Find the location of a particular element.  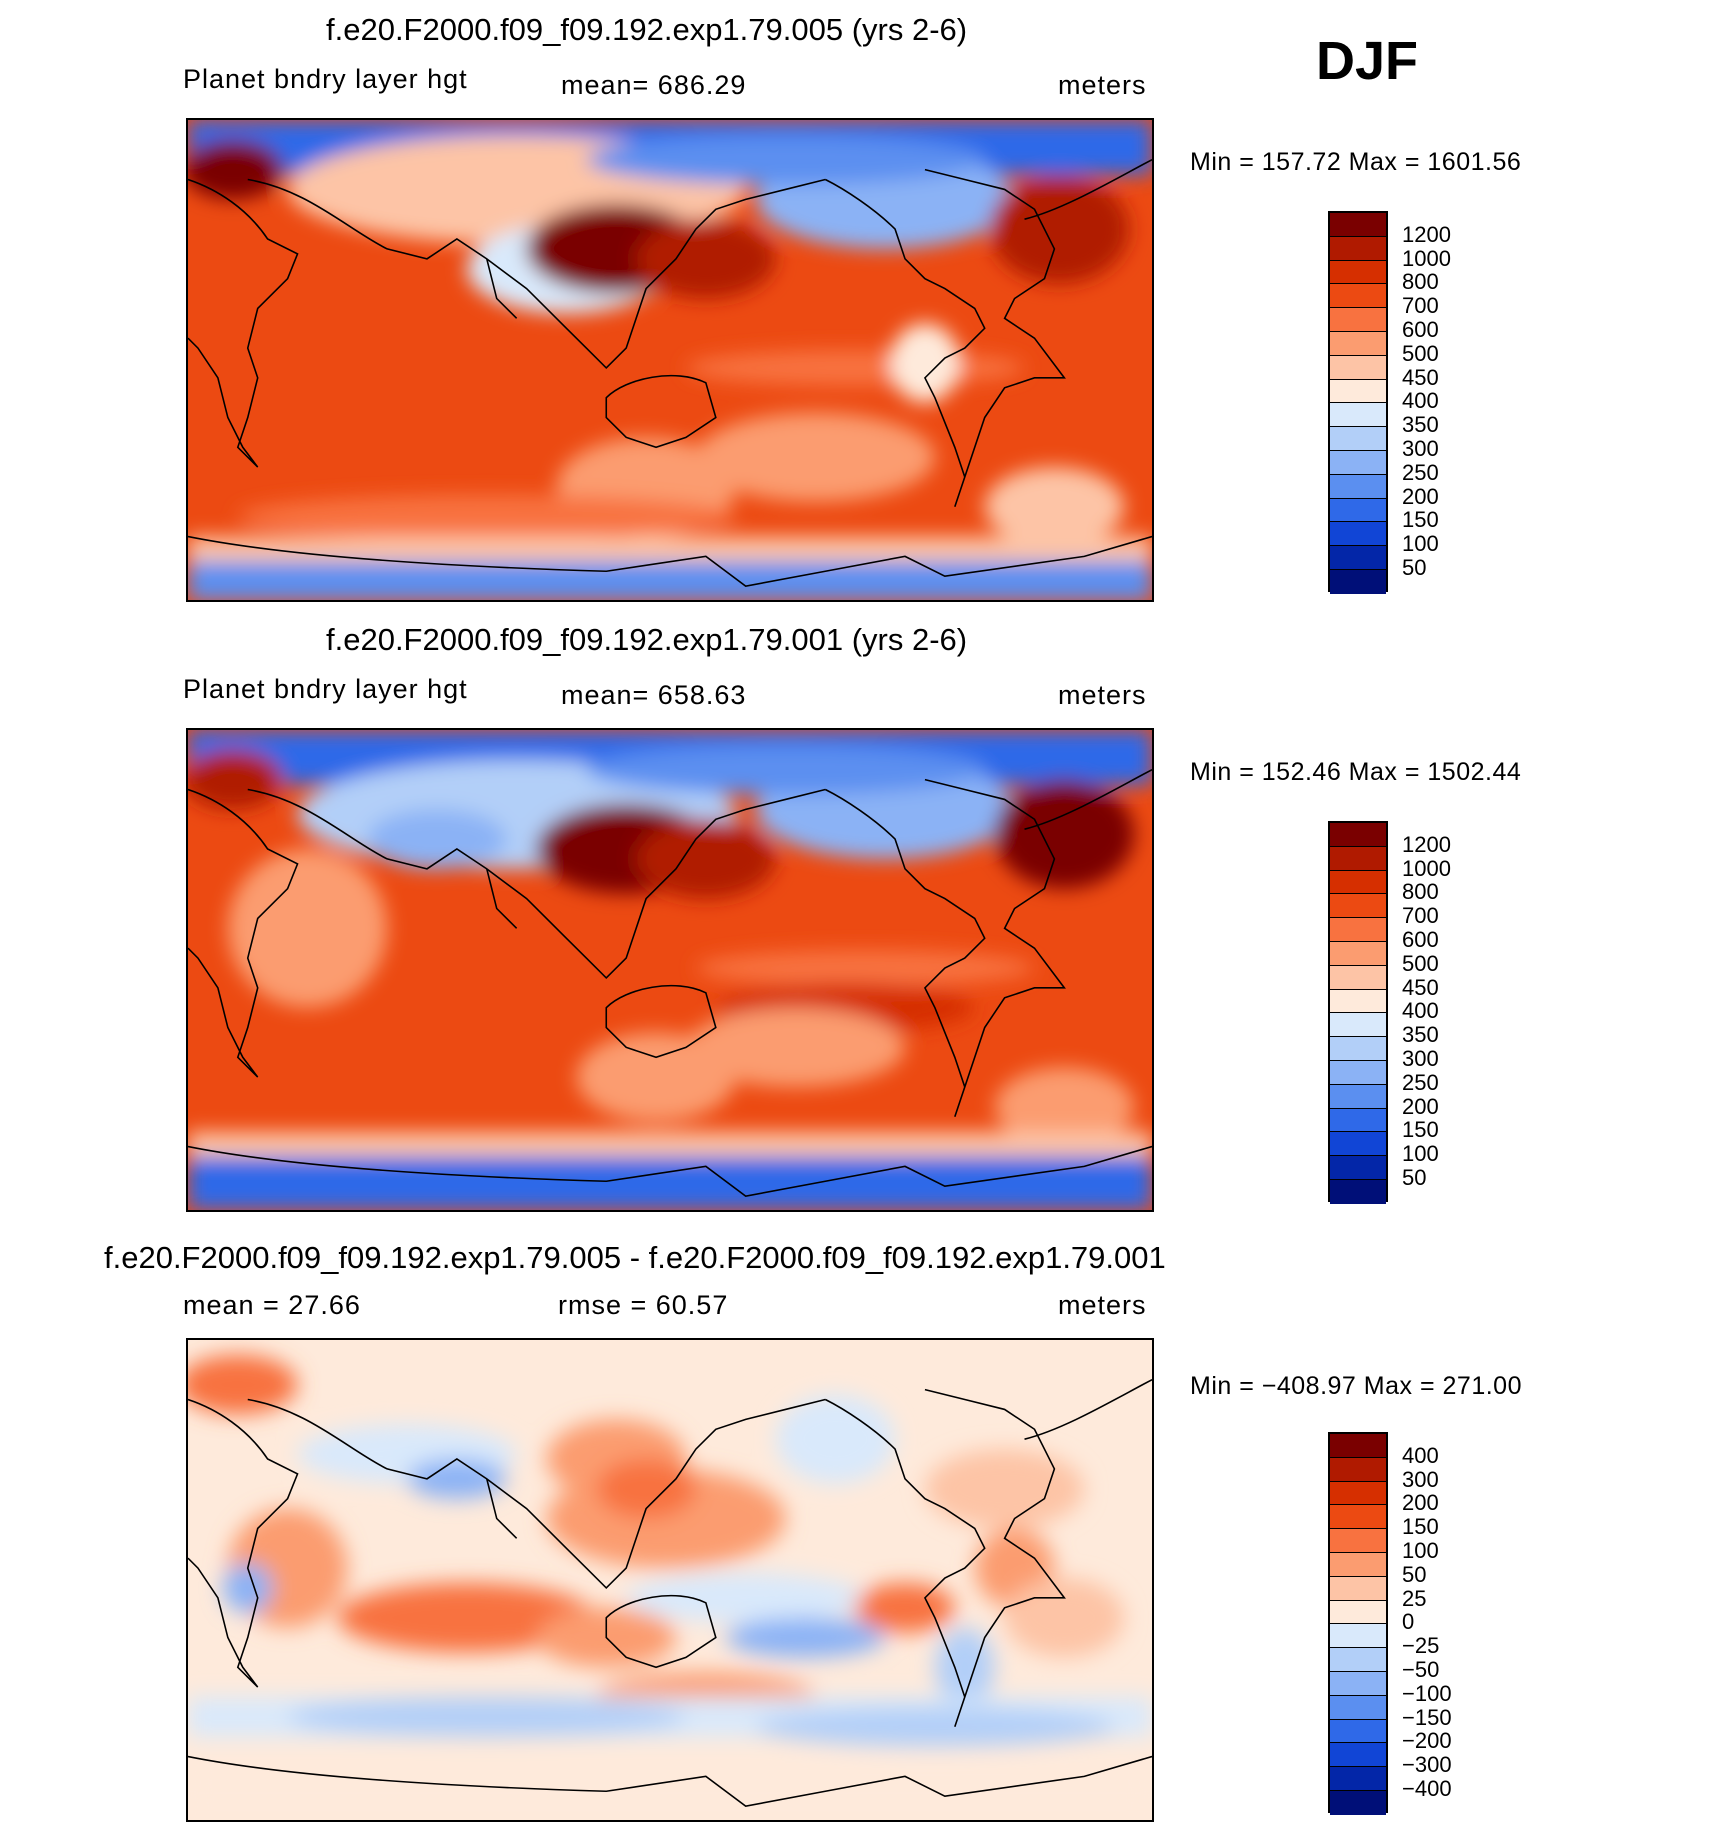

colorbar-tick-label: 1000 is located at coordinates (1426, 868).